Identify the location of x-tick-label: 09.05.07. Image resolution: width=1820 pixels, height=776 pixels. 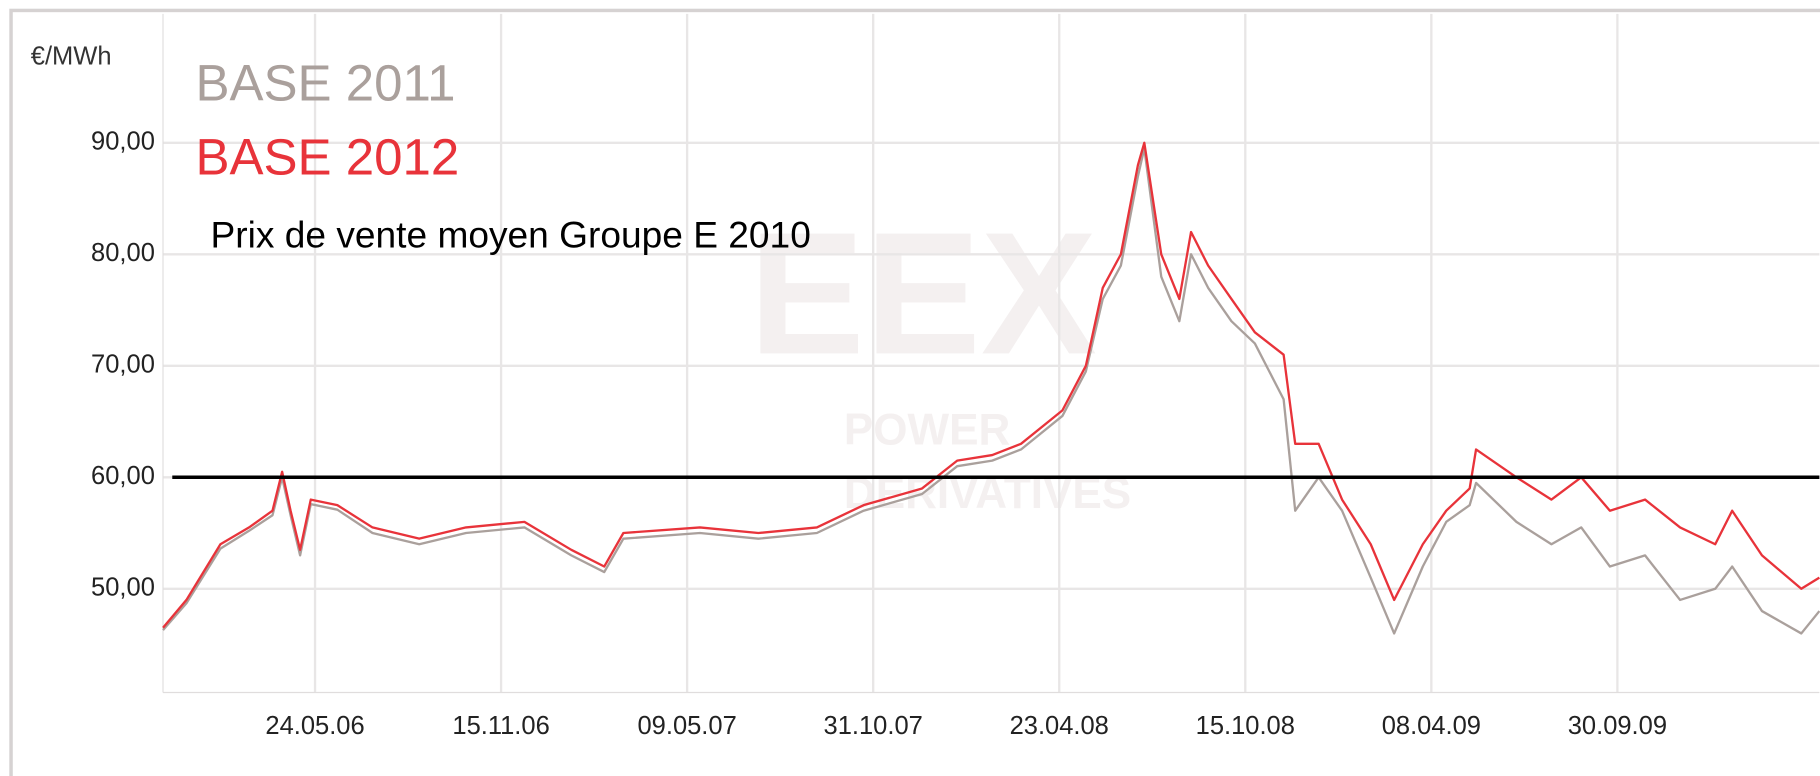
(687, 726).